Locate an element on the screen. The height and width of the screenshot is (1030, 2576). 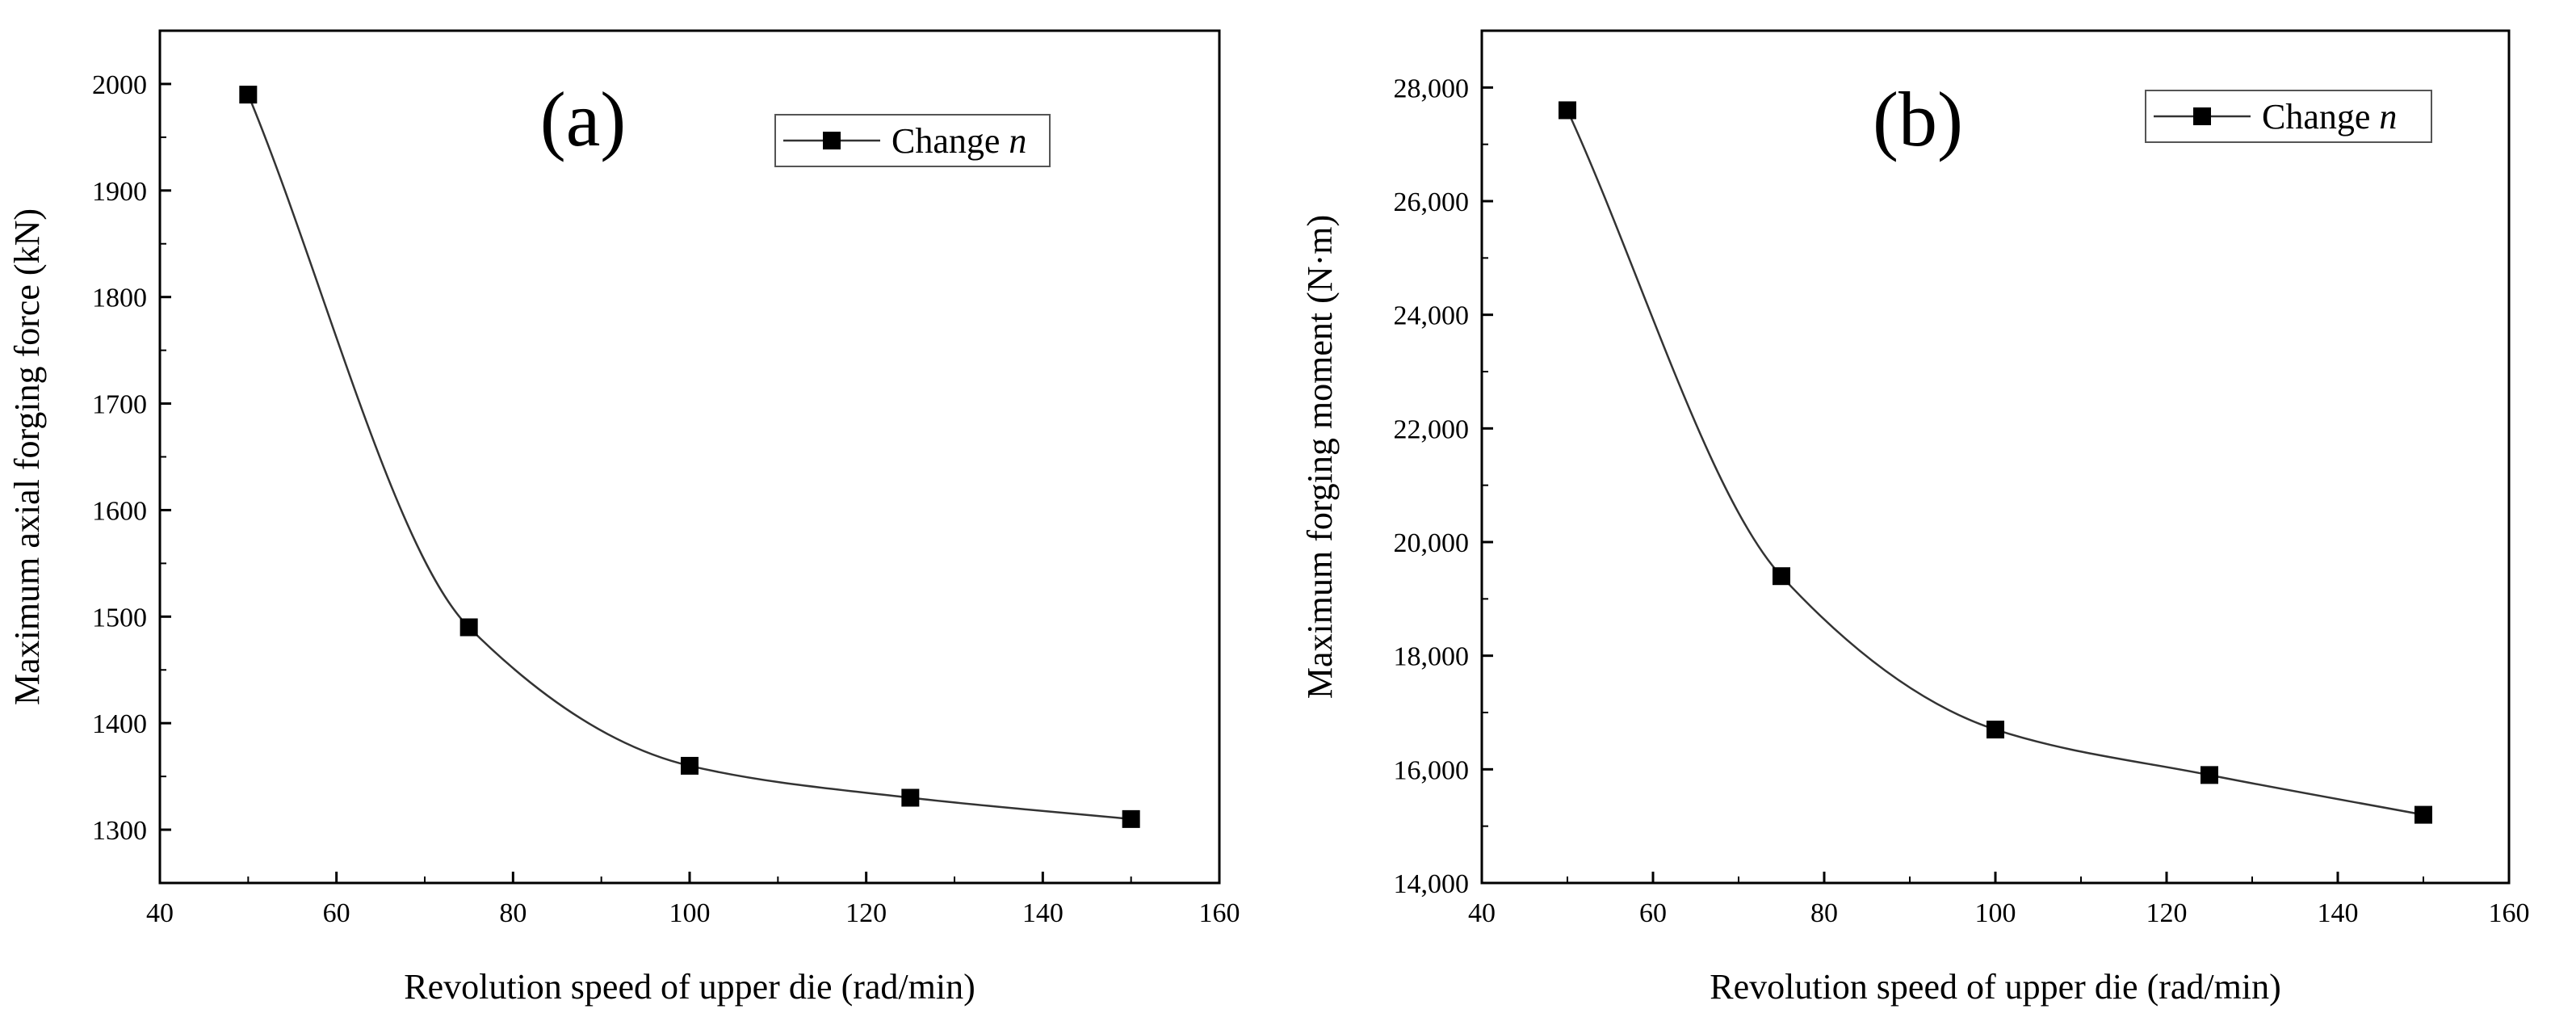
y-axis-title: Maximum forging moment (N·m) is located at coordinates (1320, 457).